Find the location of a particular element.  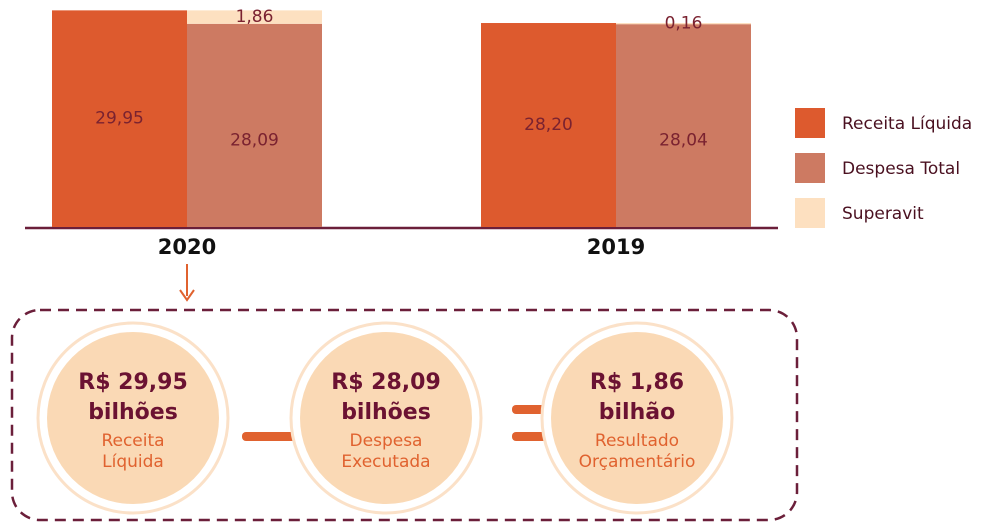

summary-amount: R$ 28,09 is located at coordinates (386, 382).